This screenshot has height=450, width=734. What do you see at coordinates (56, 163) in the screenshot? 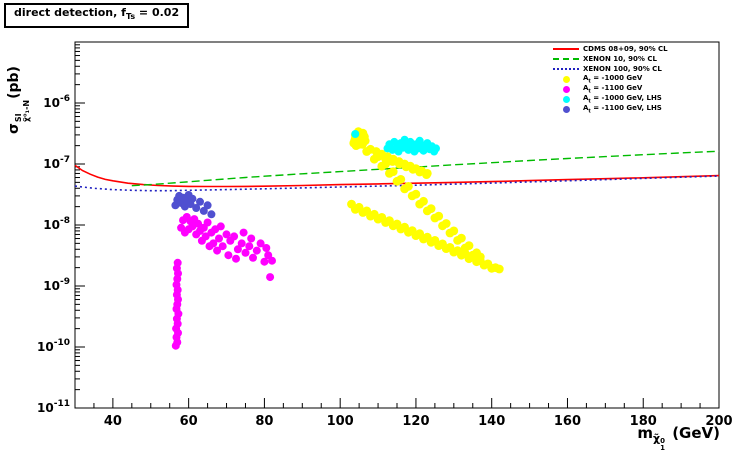
I see `y-tick-label: 10⁻⁷` at bounding box center [56, 163].